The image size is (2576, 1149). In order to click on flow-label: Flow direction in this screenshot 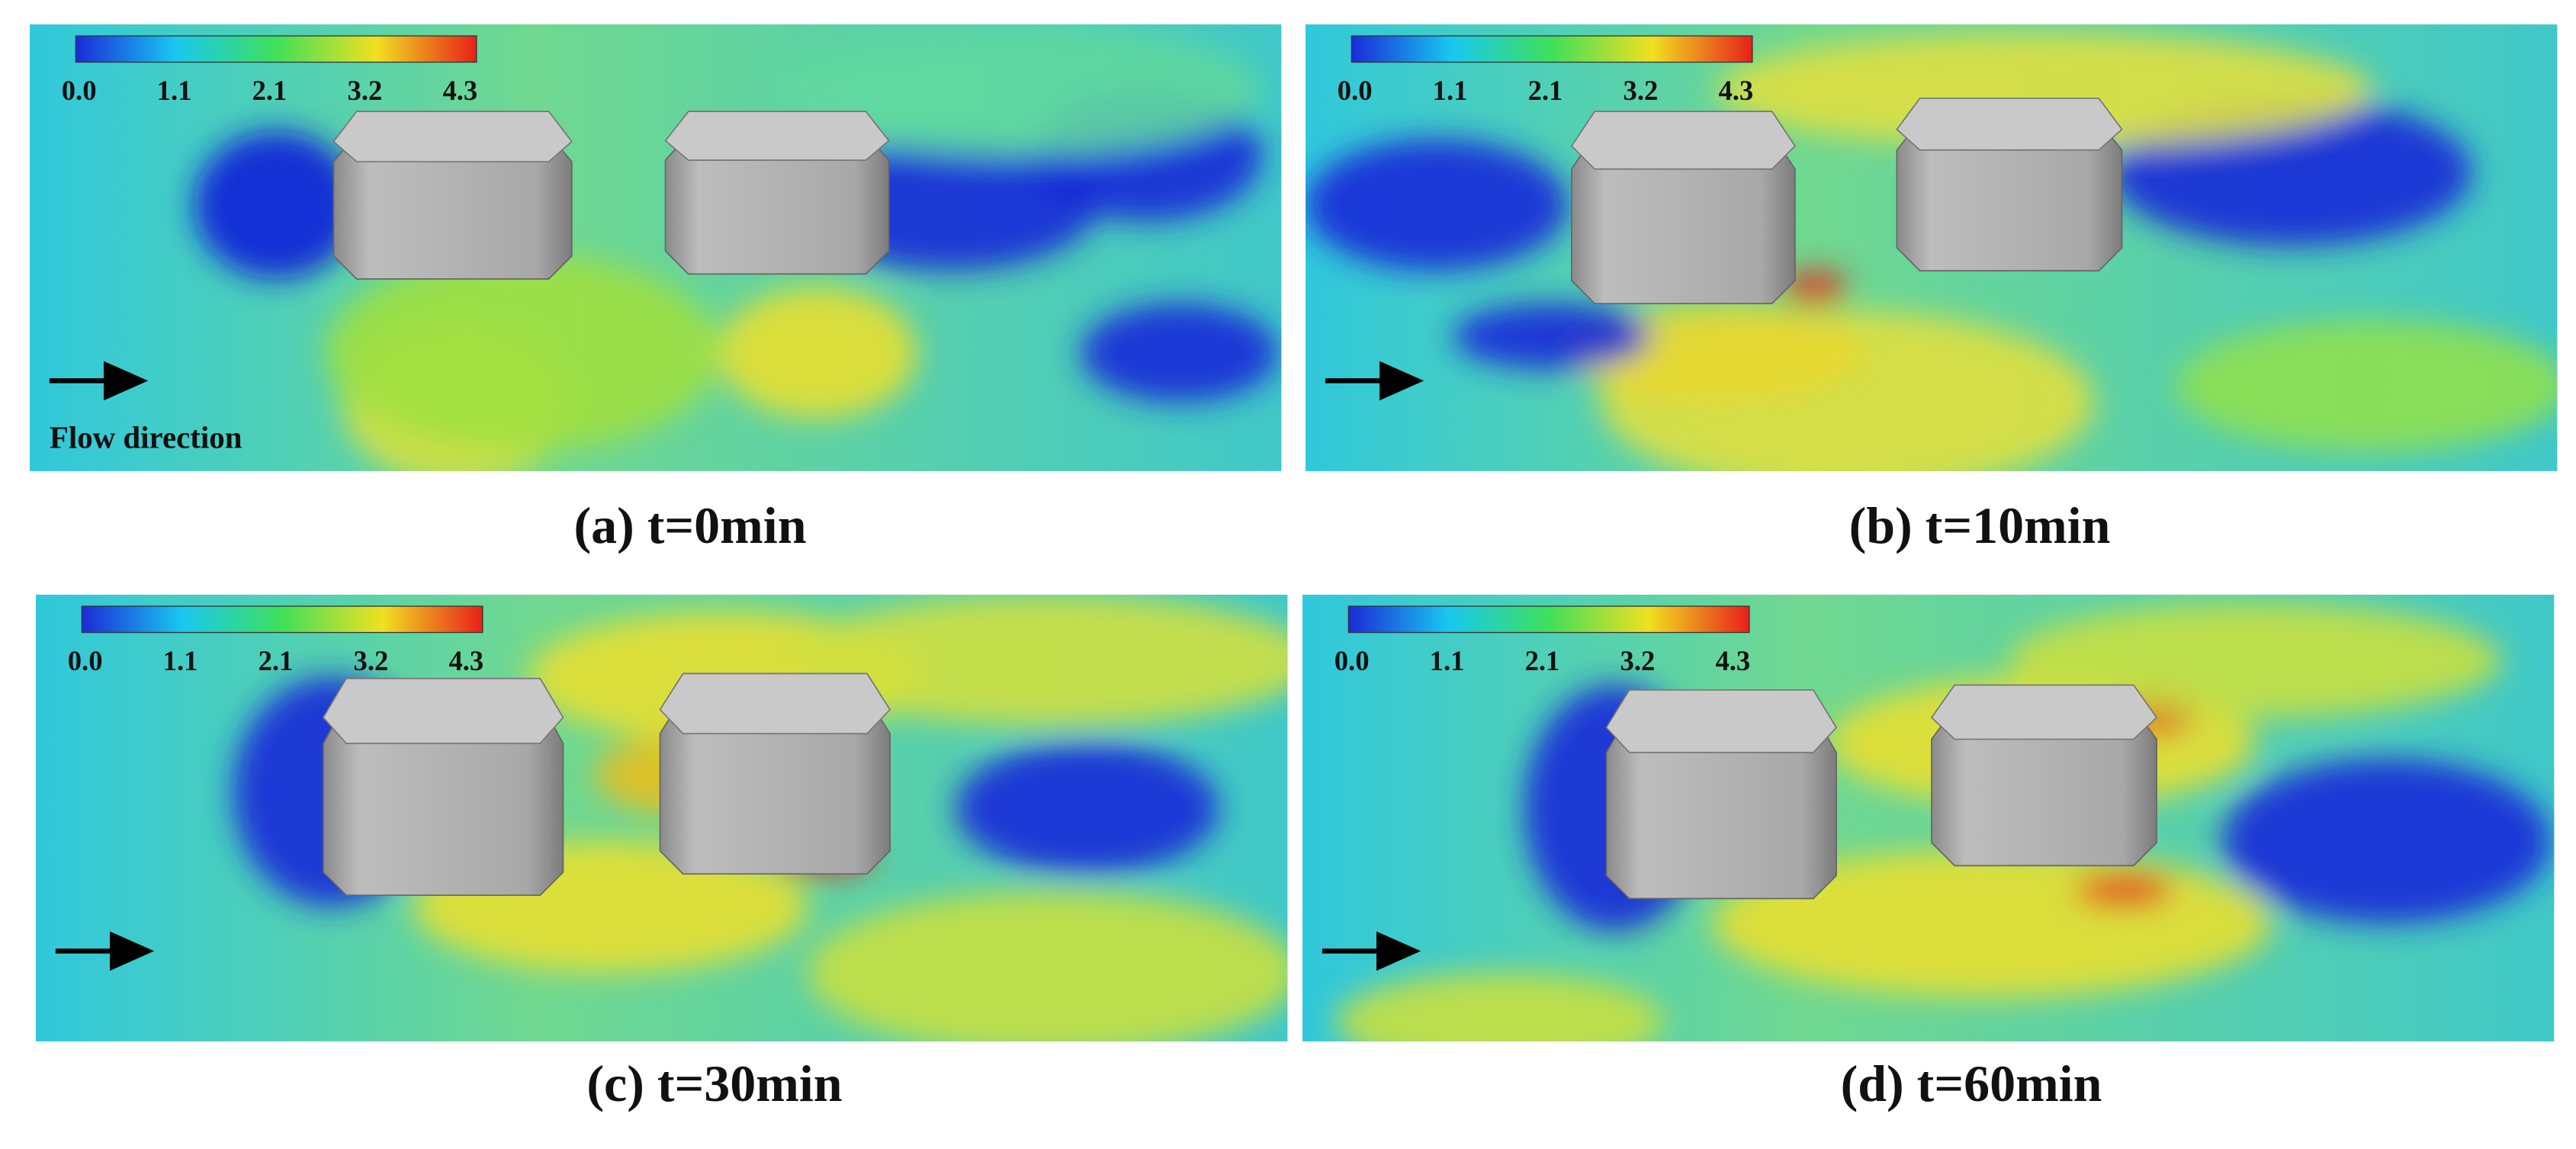, I will do `click(146, 438)`.